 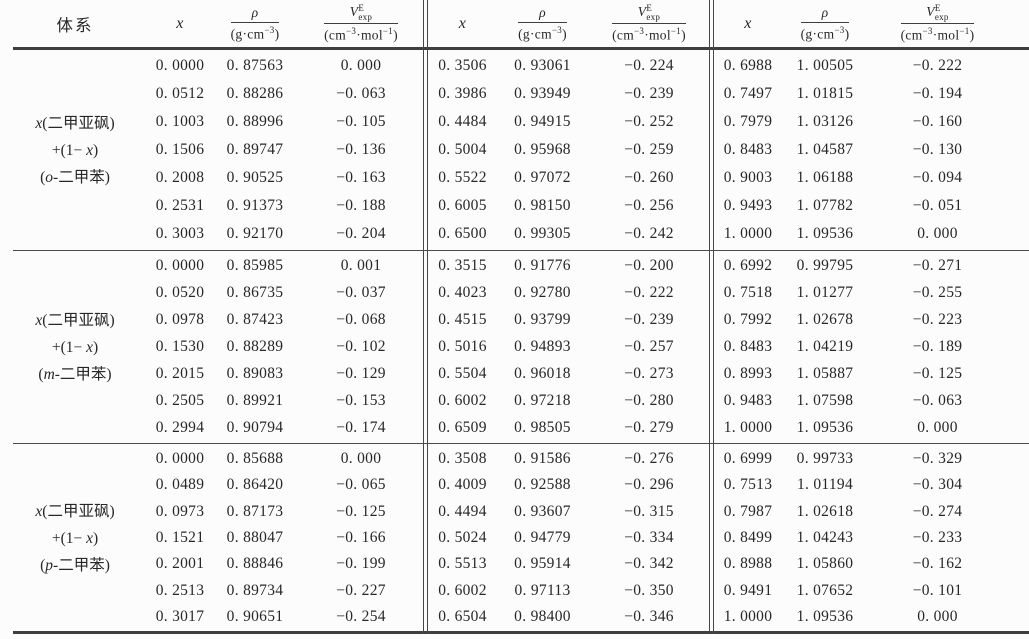 What do you see at coordinates (75, 347) in the screenshot?
I see `system-label: x(二甲亚砜) +(1− x) (m-二甲苯)` at bounding box center [75, 347].